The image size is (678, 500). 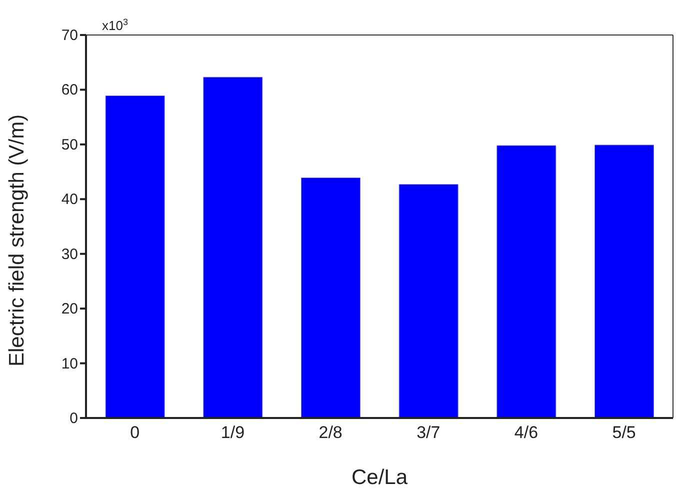 I want to click on x-tick-label: 3/7, so click(x=428, y=432).